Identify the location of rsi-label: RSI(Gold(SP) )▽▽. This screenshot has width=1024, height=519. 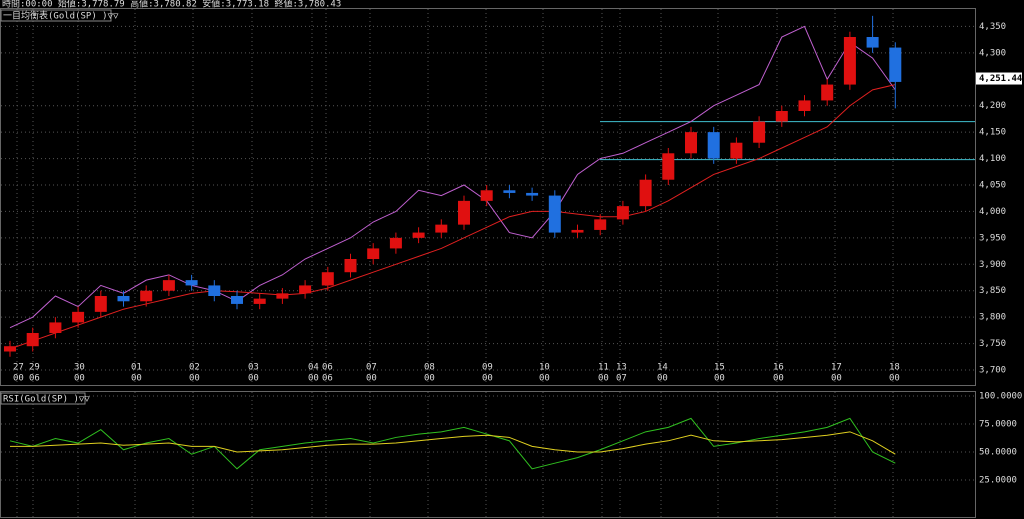
(46, 400).